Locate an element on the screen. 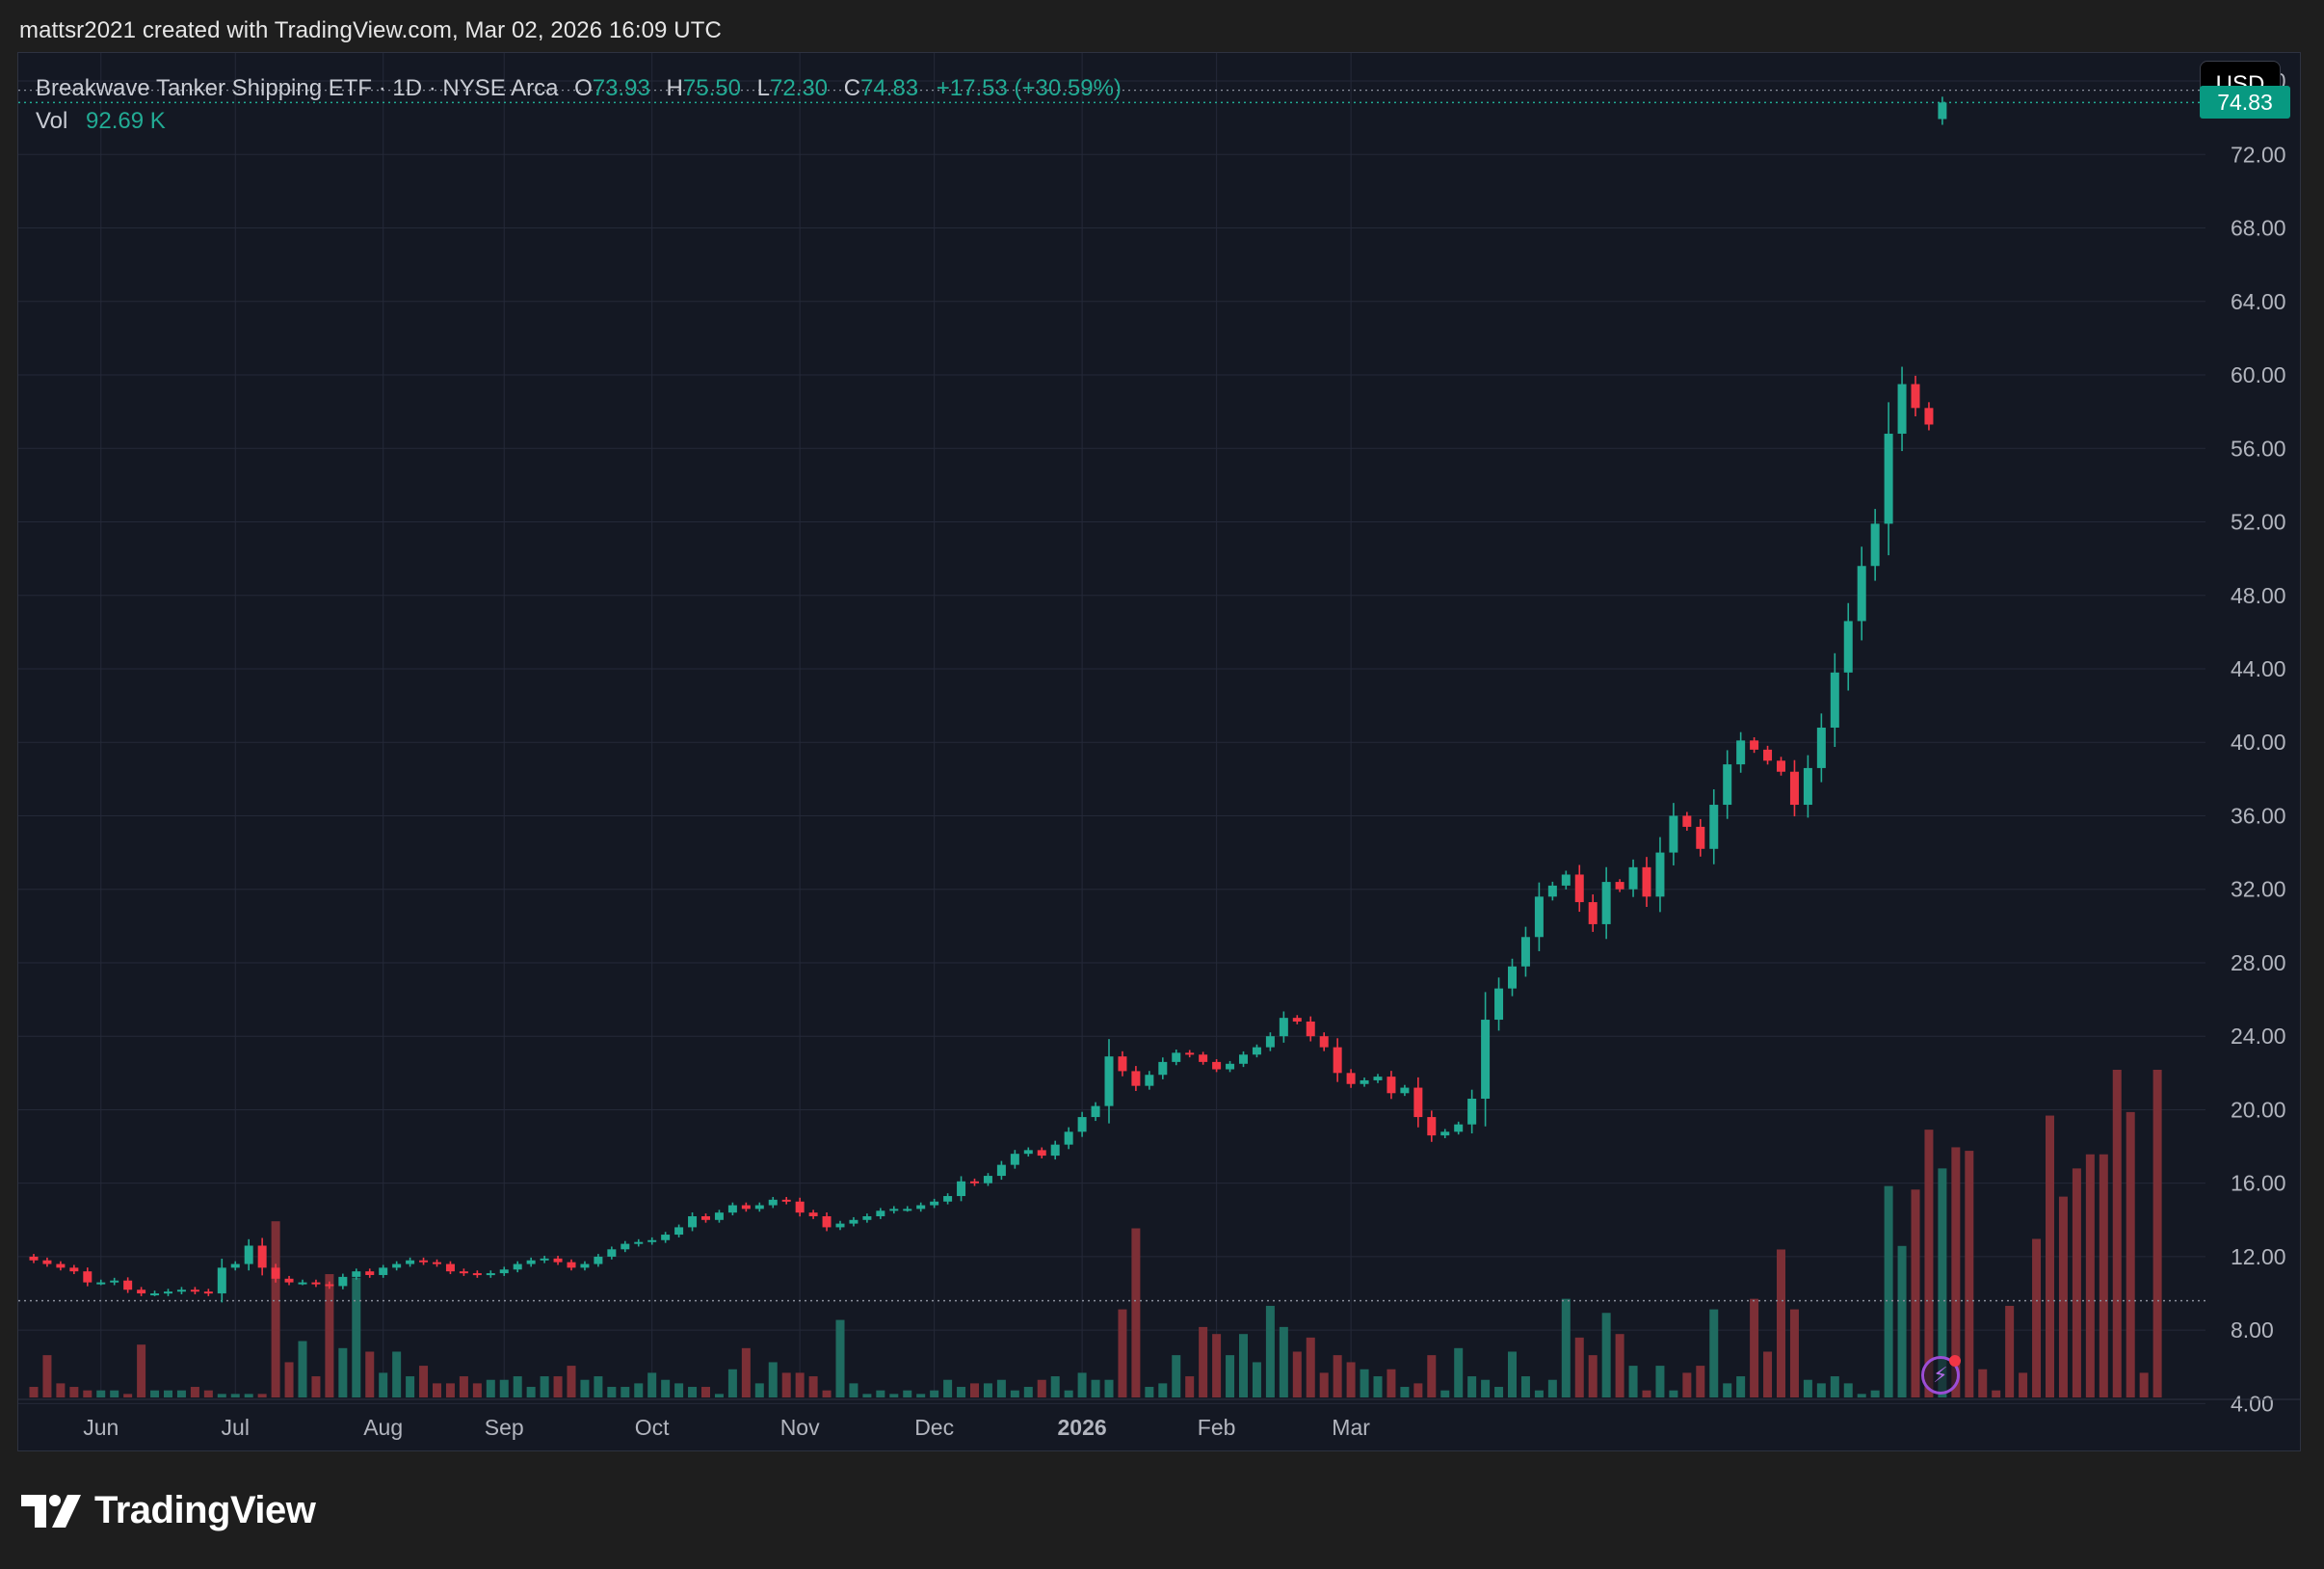  y-tick-label: 48.00 is located at coordinates (2259, 596).